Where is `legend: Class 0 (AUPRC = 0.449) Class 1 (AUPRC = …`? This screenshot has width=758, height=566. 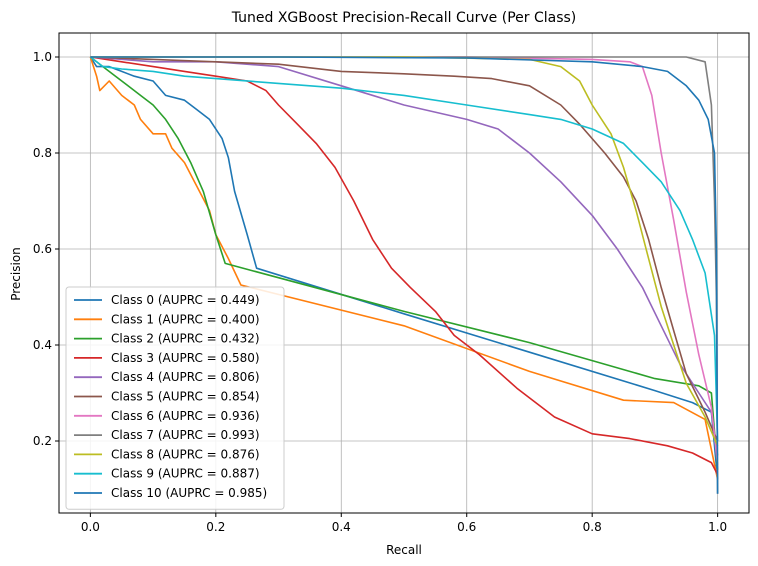
legend: Class 0 (AUPRC = 0.449) Class 1 (AUPRC = … is located at coordinates (175, 398).